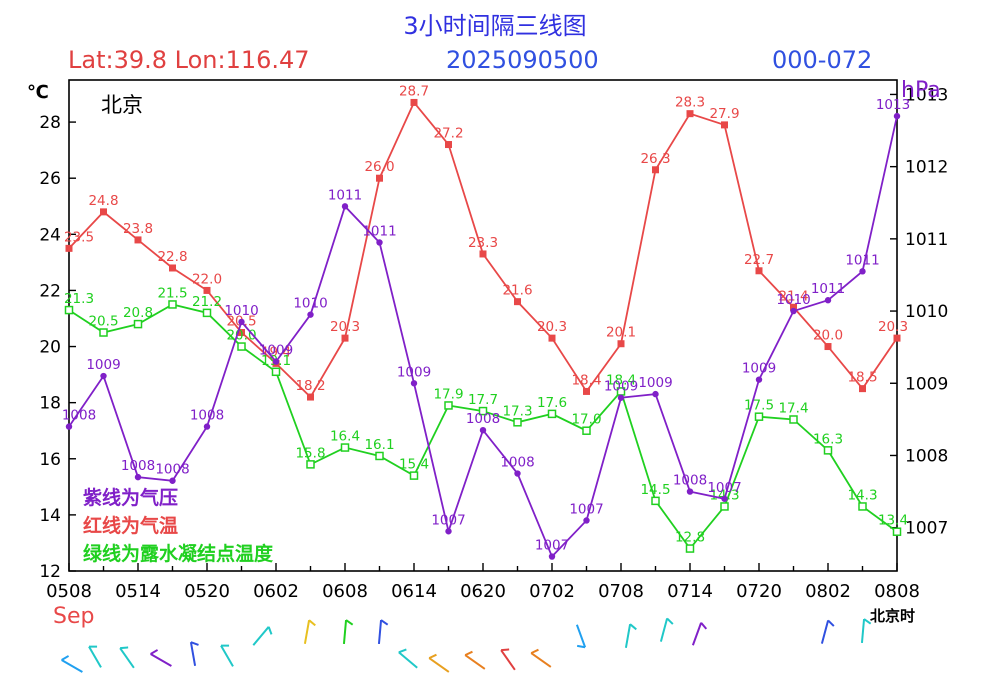 The height and width of the screenshot is (687, 990). What do you see at coordinates (822, 60) in the screenshot?
I see `forecast-range-label: 000-072` at bounding box center [822, 60].